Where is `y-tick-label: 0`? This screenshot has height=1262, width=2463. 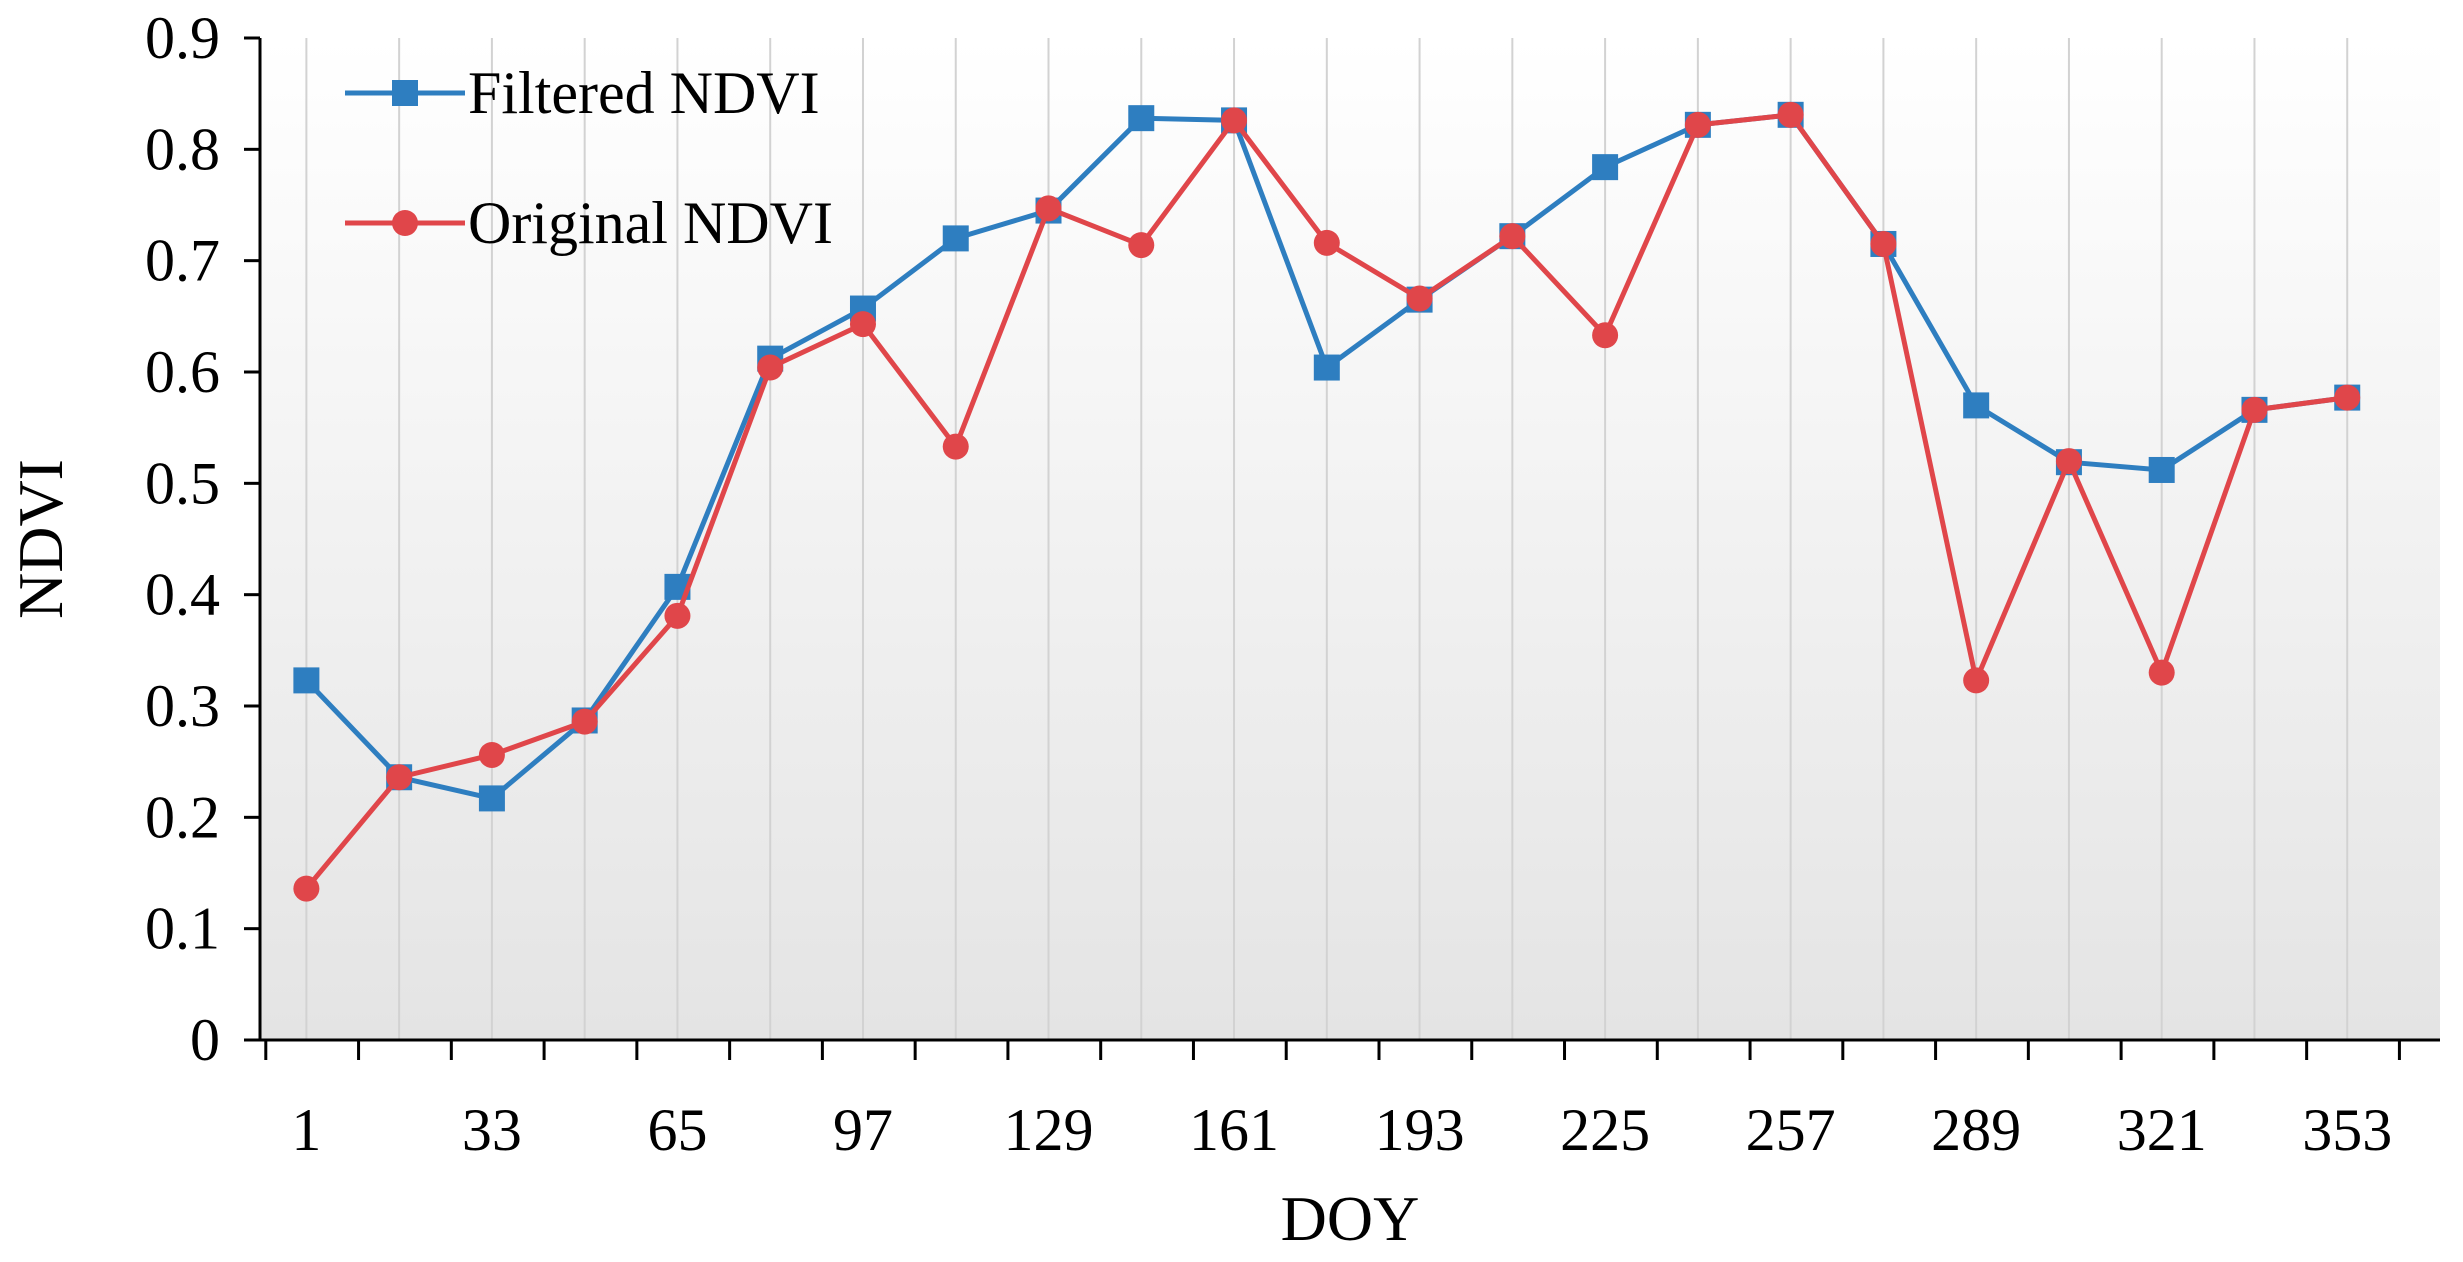 y-tick-label: 0 is located at coordinates (205, 1040).